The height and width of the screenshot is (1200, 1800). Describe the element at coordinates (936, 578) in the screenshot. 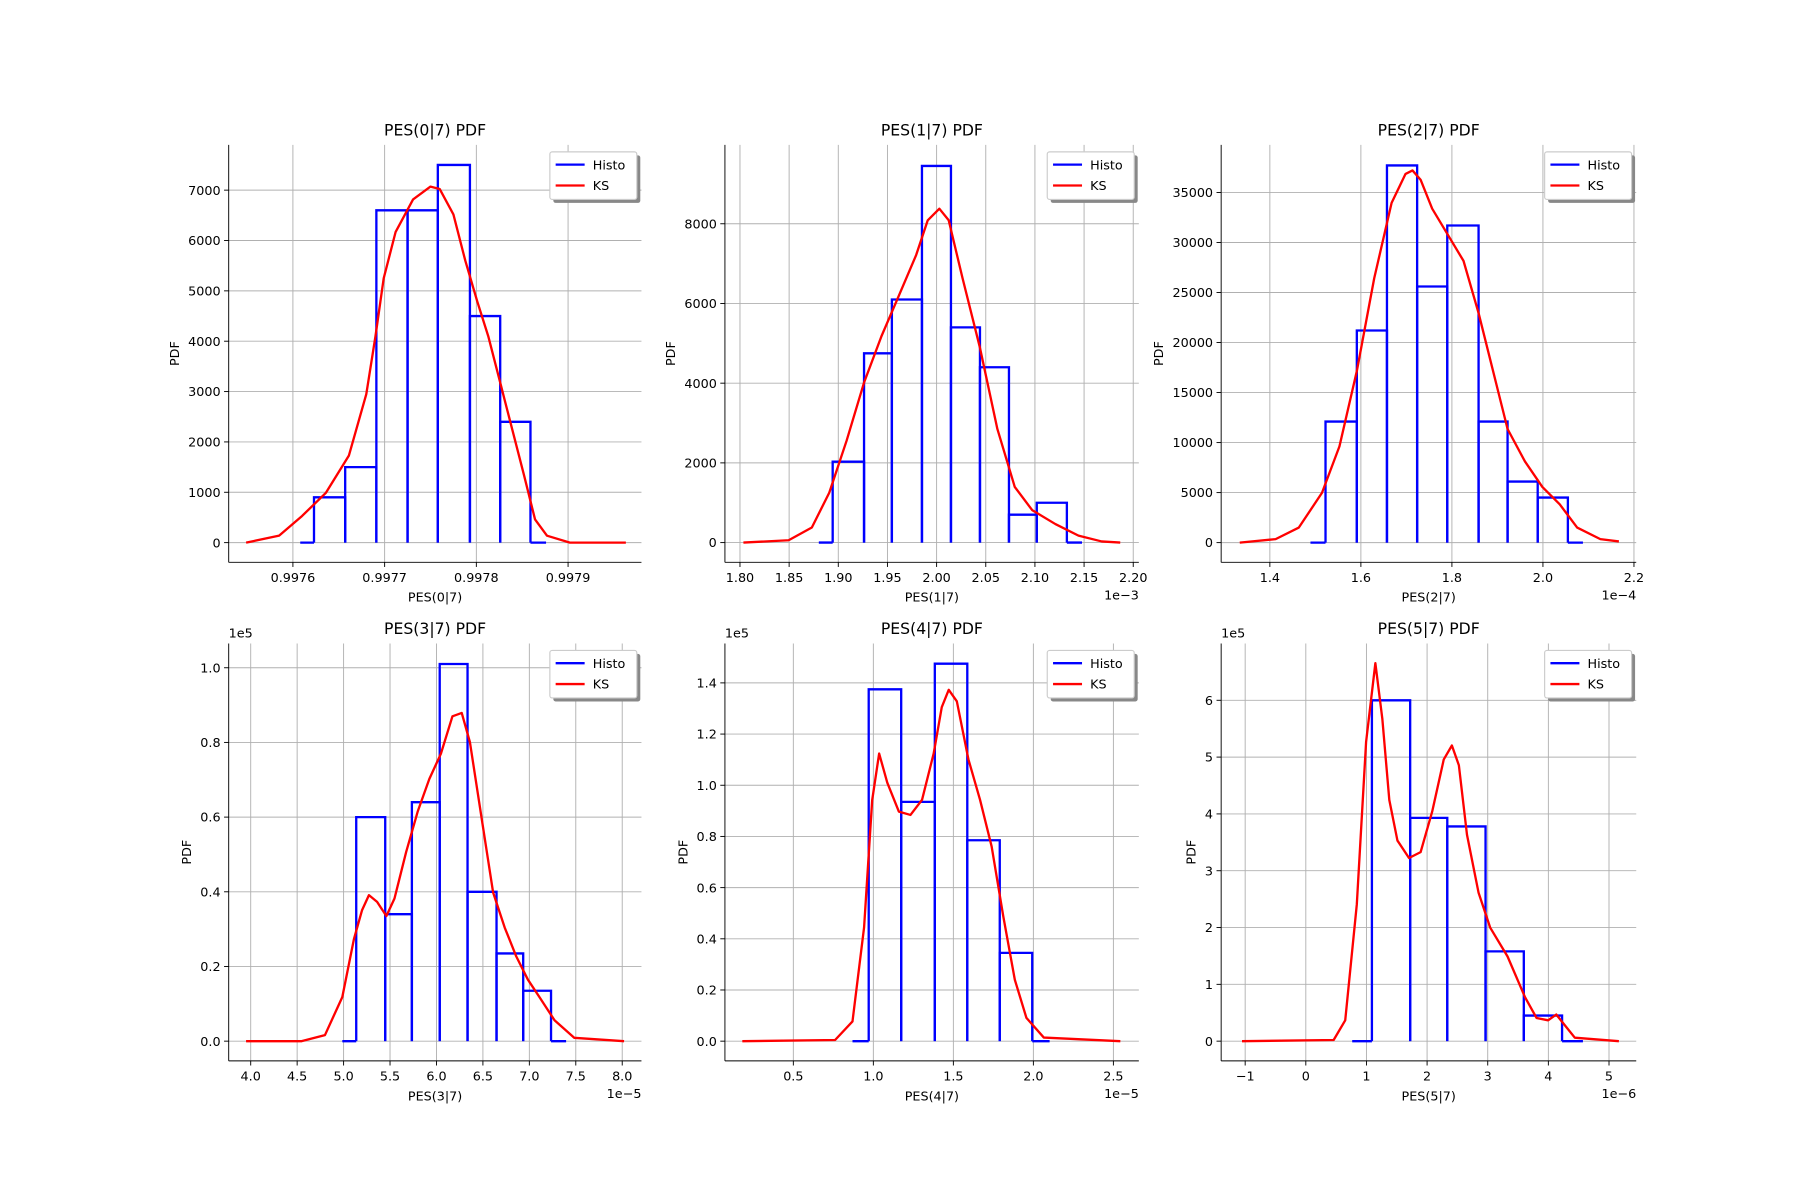

I see `x-tick-label: 2.00` at that location.